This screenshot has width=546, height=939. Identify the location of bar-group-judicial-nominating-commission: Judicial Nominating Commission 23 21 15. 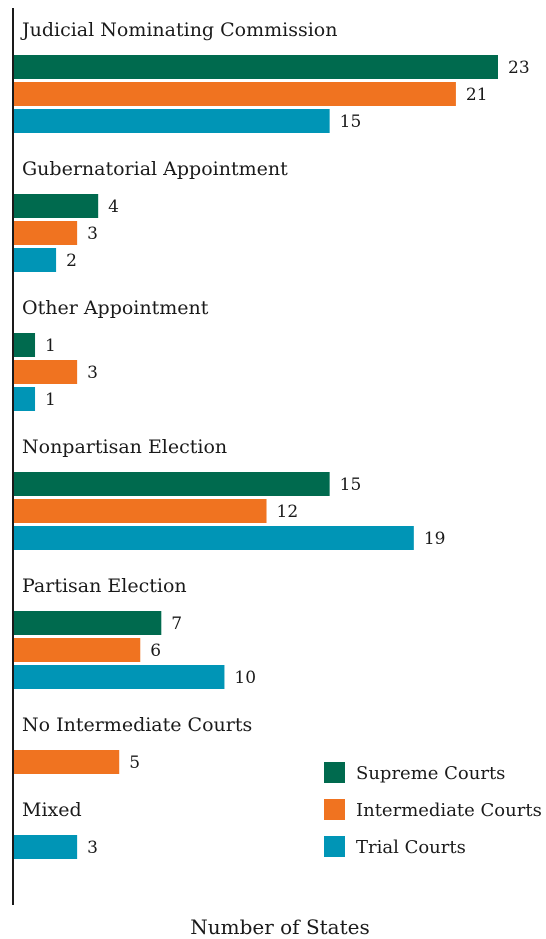
(272, 76).